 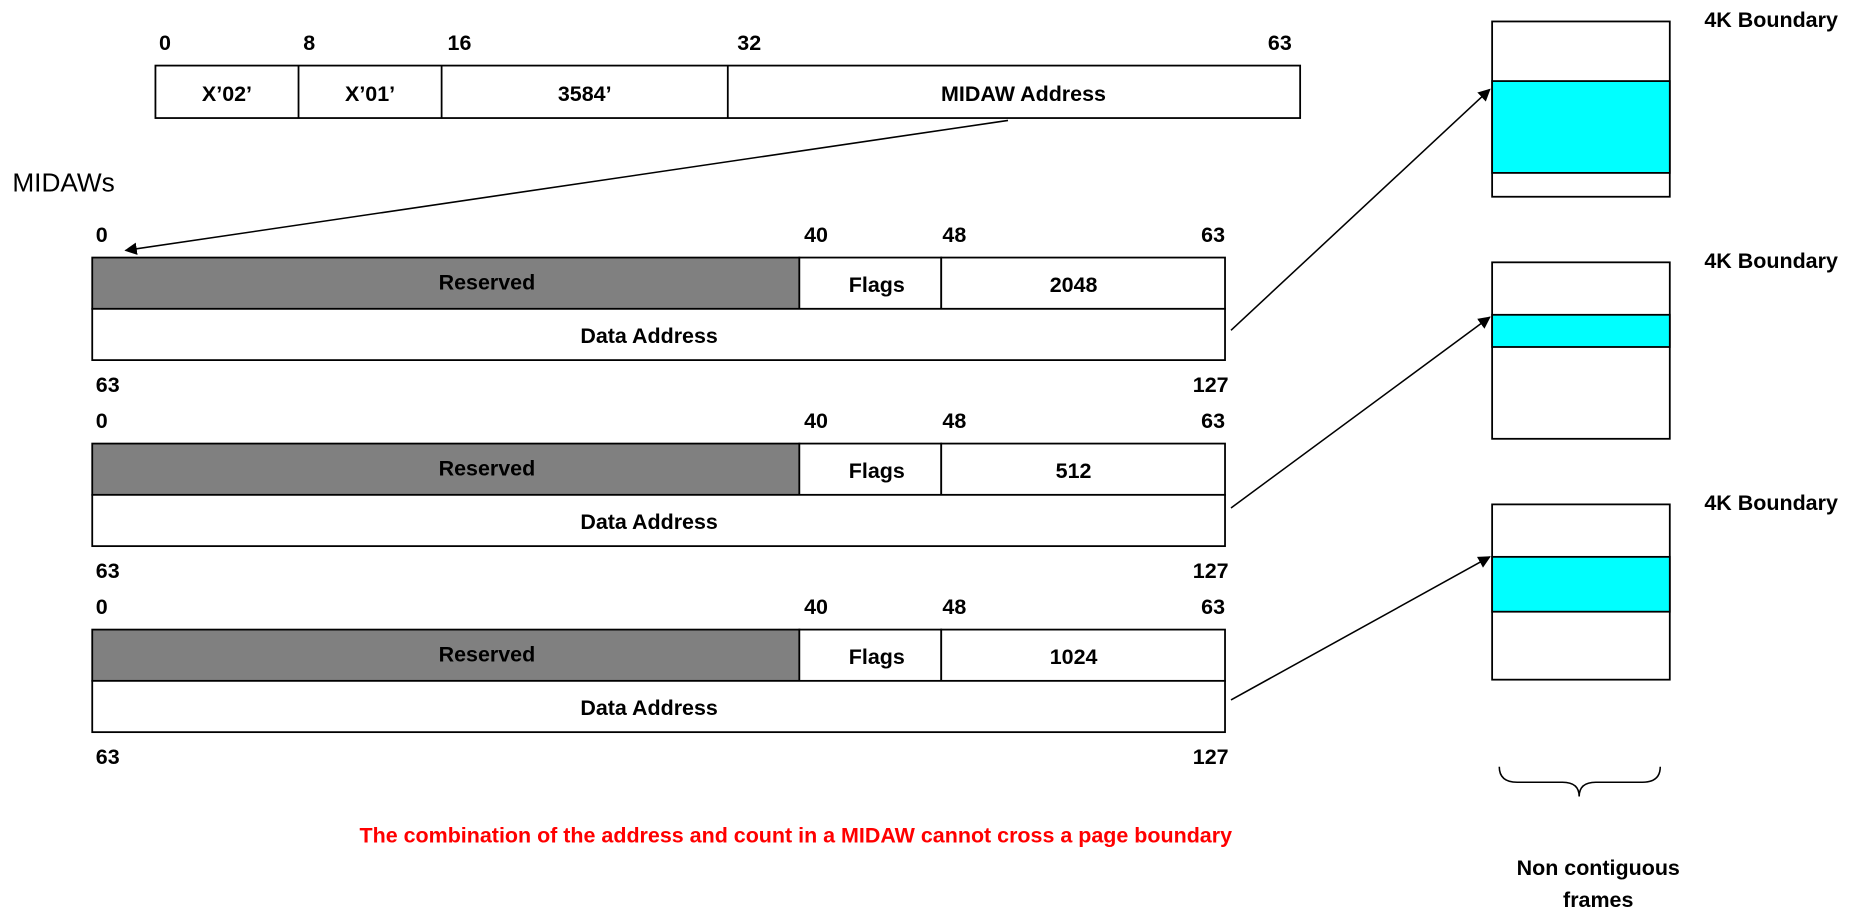 I want to click on count-label: 512, so click(x=1074, y=471).